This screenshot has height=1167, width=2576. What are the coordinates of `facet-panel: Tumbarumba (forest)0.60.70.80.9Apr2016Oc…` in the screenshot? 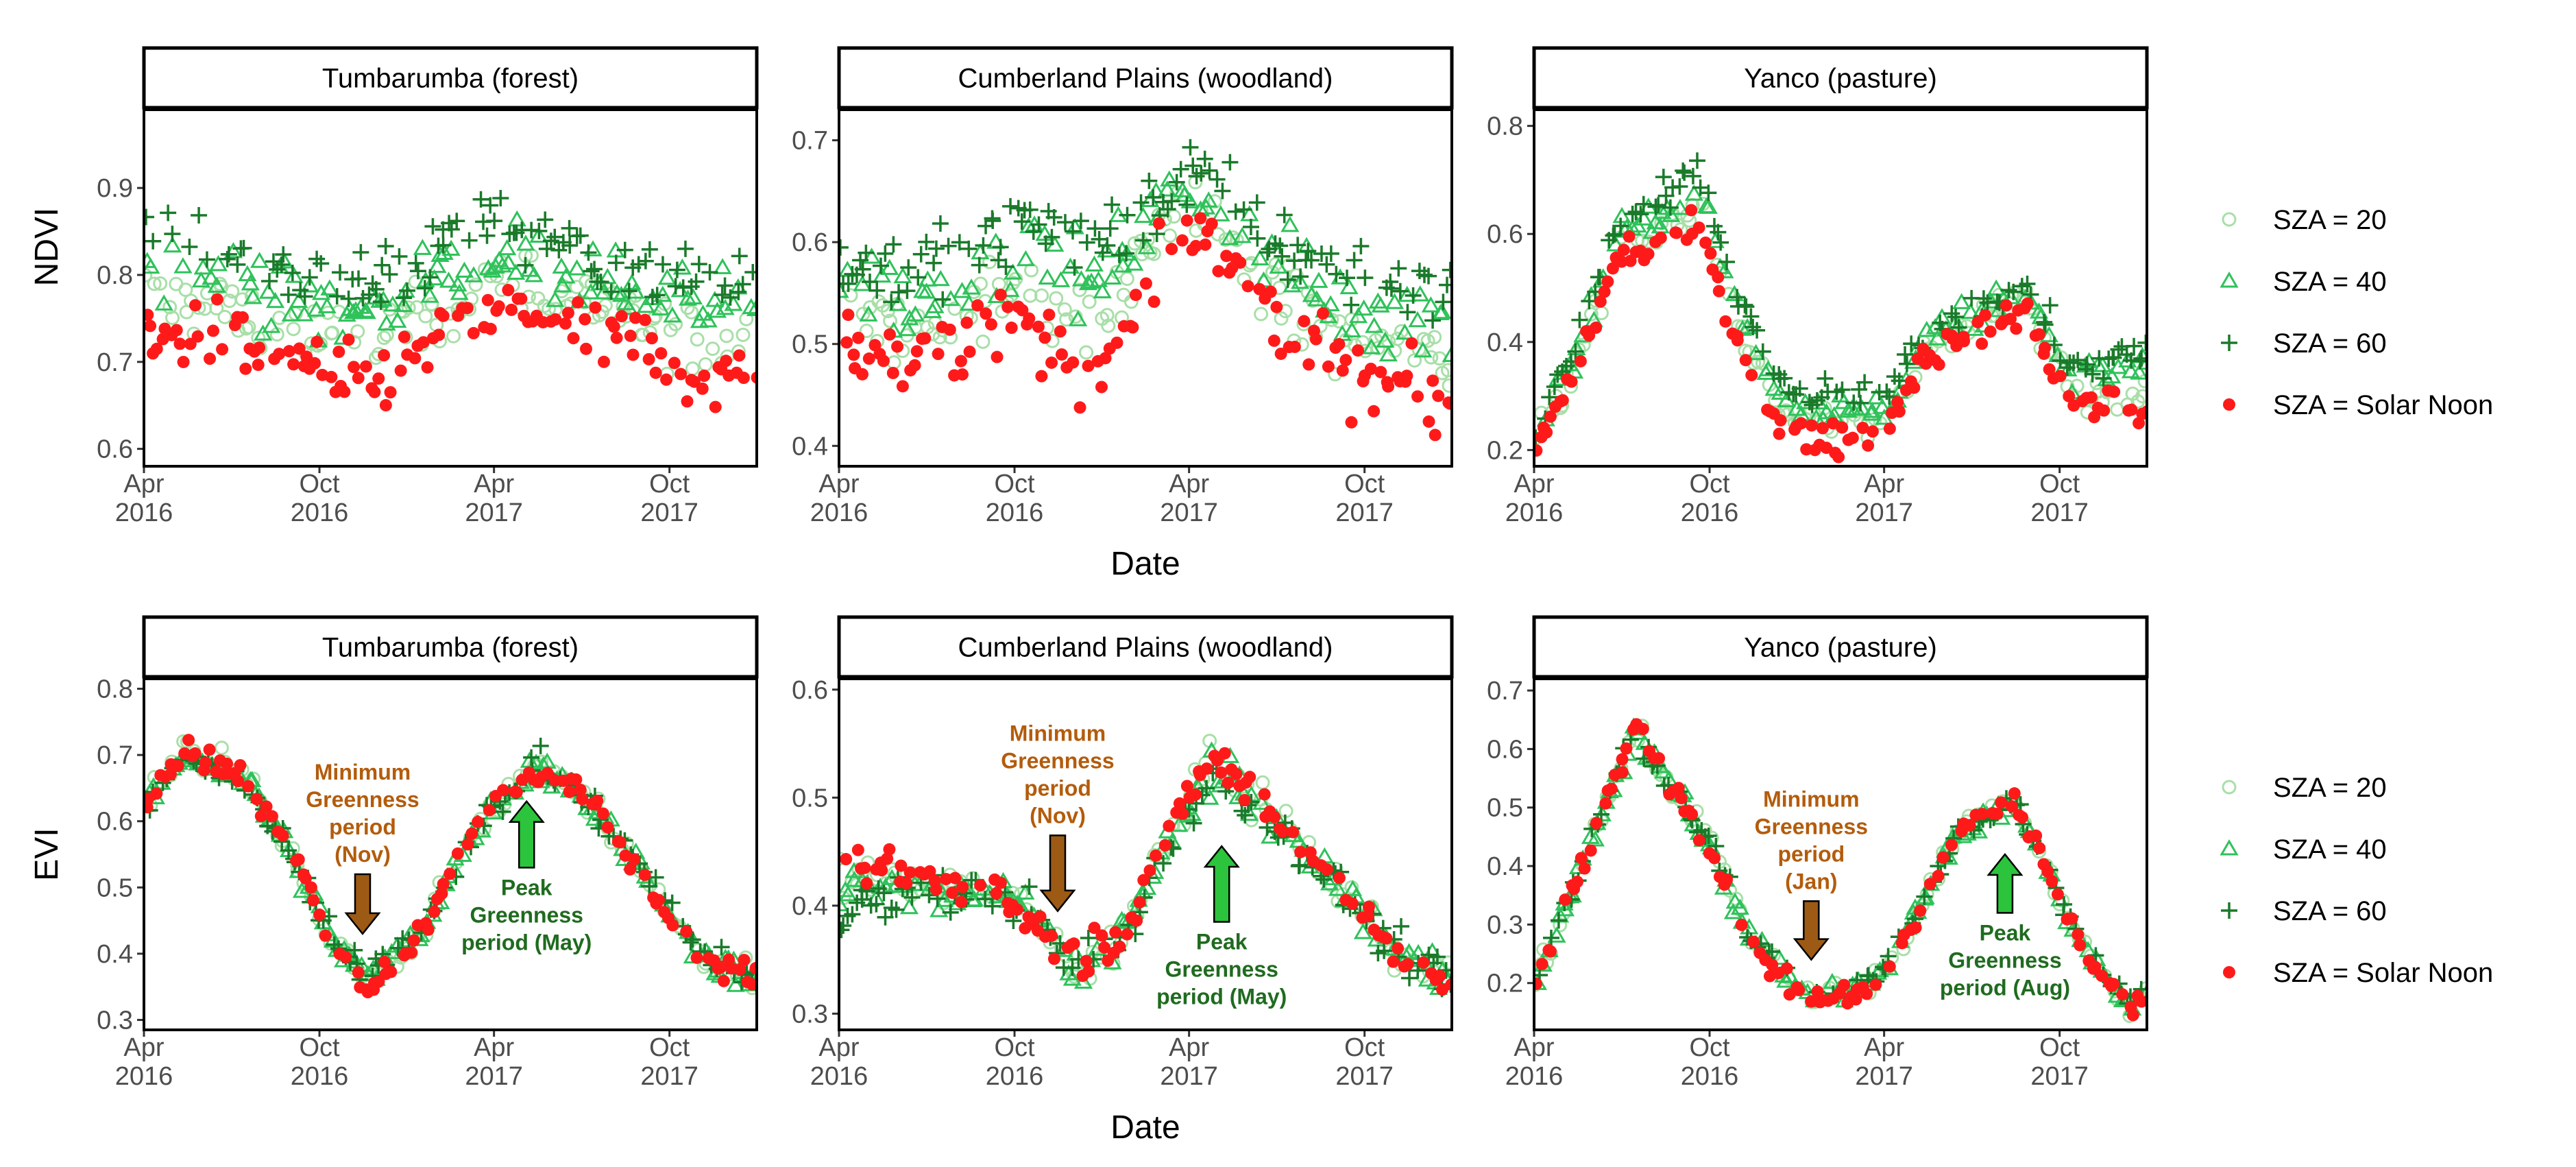 It's located at (428, 286).